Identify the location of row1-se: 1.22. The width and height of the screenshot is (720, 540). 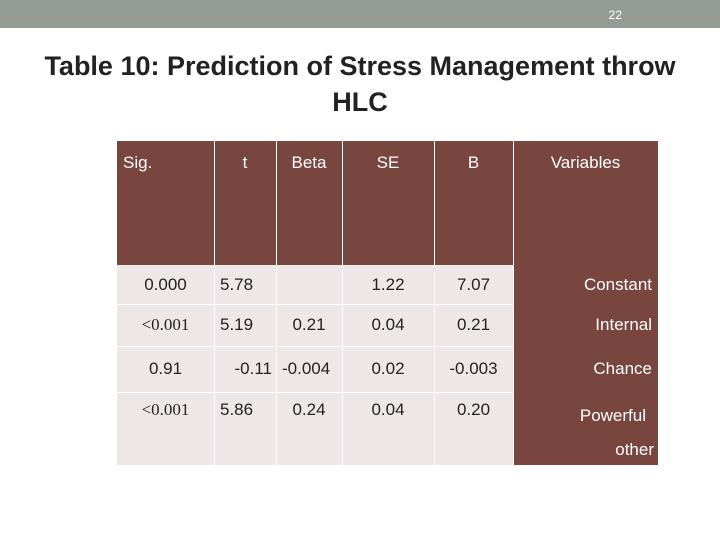
(388, 284).